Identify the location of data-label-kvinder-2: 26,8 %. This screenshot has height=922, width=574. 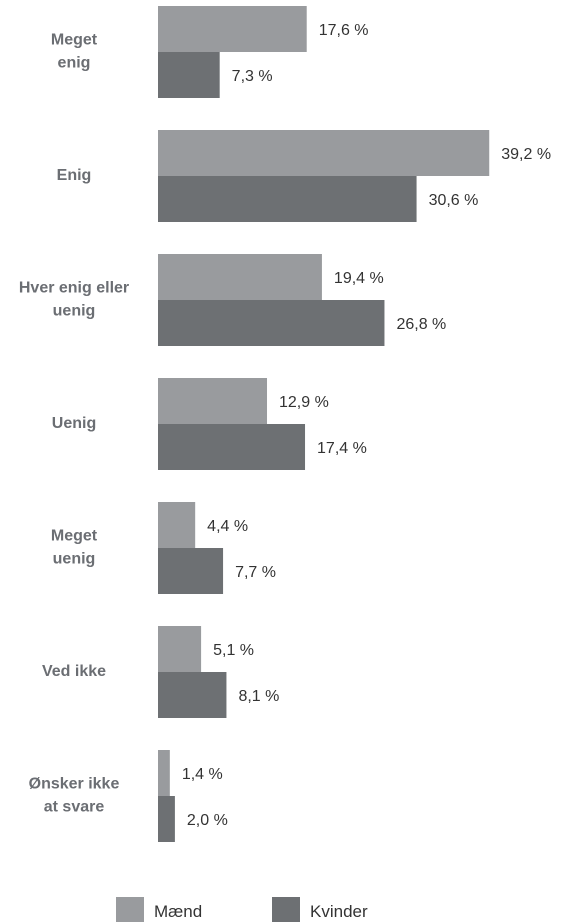
(421, 324).